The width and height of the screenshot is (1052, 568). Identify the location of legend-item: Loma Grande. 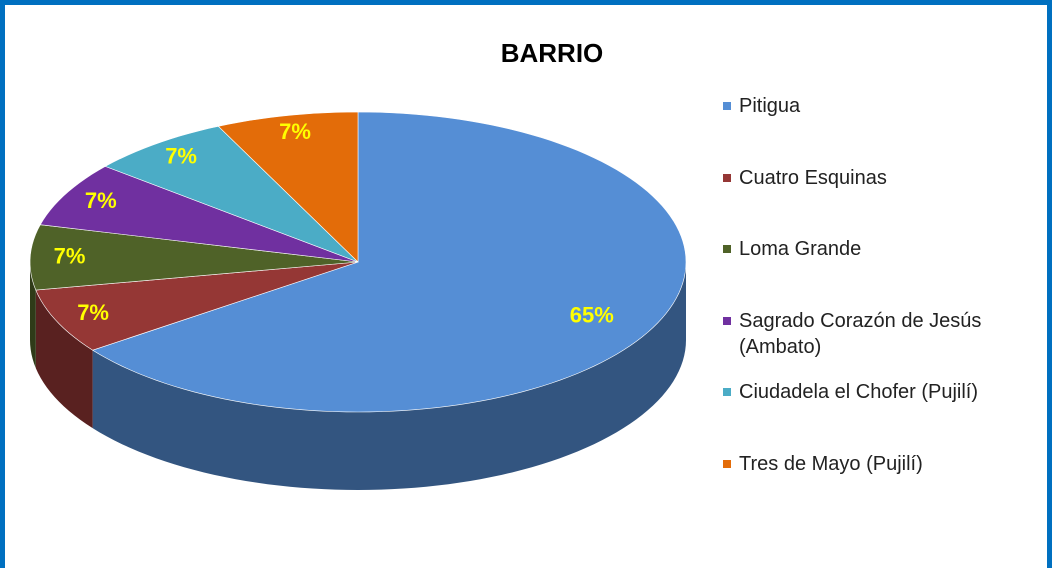
(885, 249).